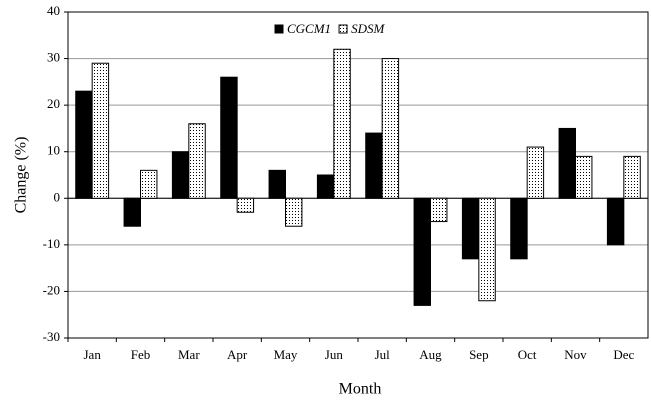  I want to click on y-tick-label: -20, so click(51, 289).